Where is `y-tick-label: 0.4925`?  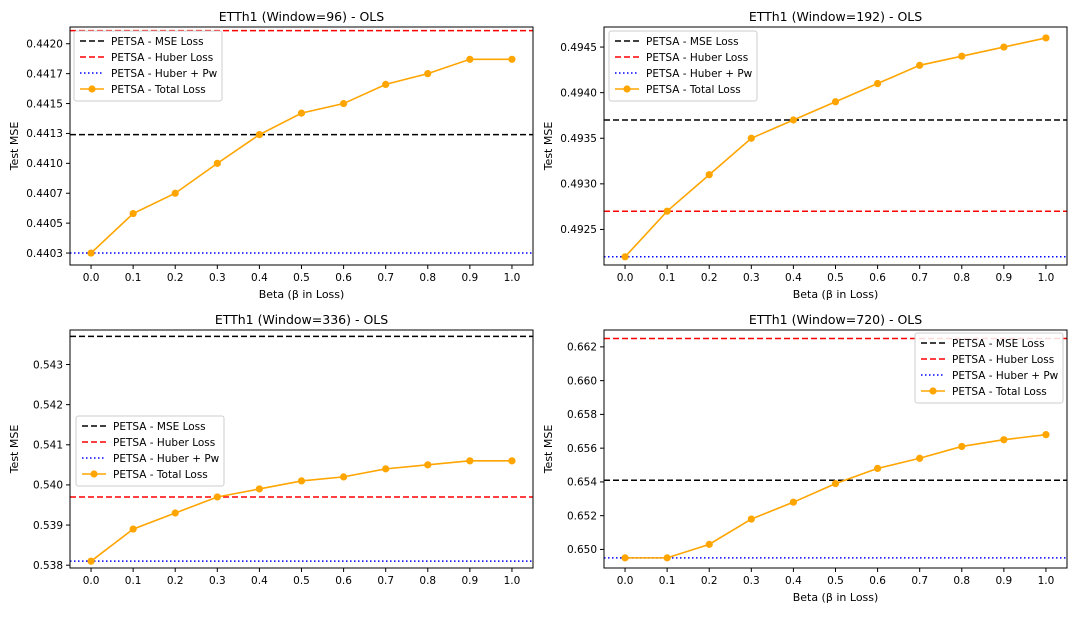
y-tick-label: 0.4925 is located at coordinates (578, 230).